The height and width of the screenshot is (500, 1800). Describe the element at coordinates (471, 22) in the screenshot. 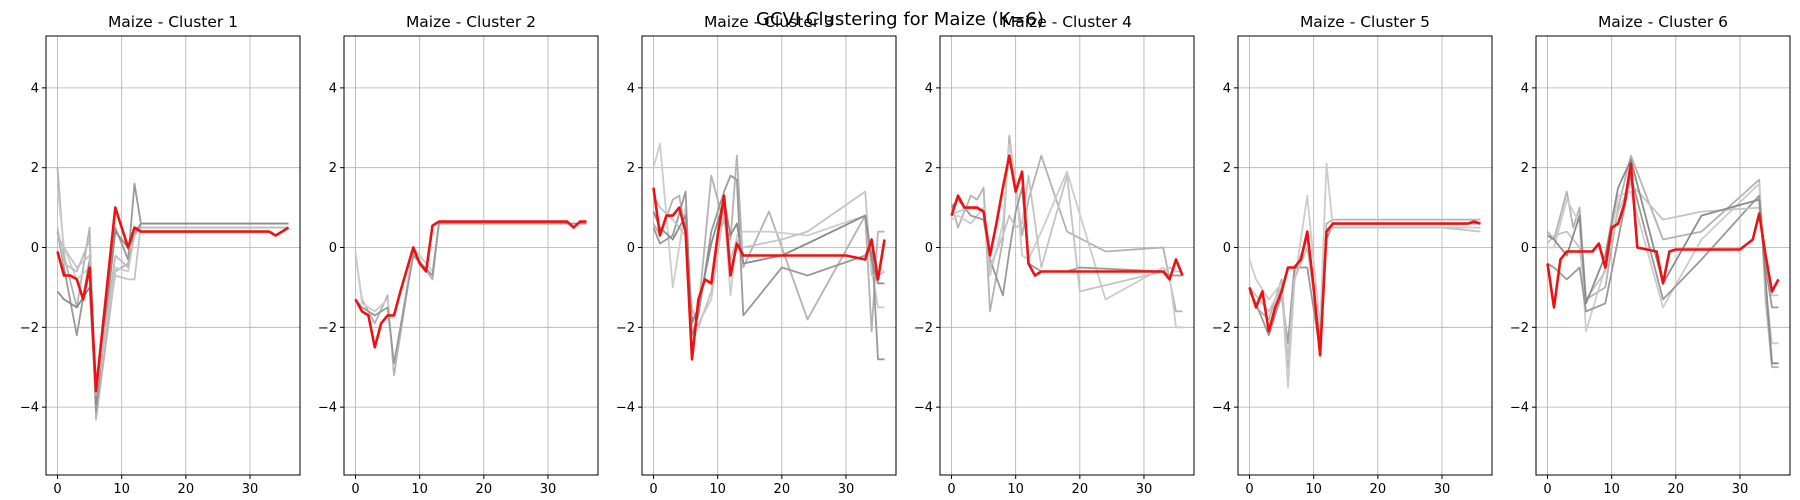

I see `panel-title: Maize - Cluster 2` at that location.